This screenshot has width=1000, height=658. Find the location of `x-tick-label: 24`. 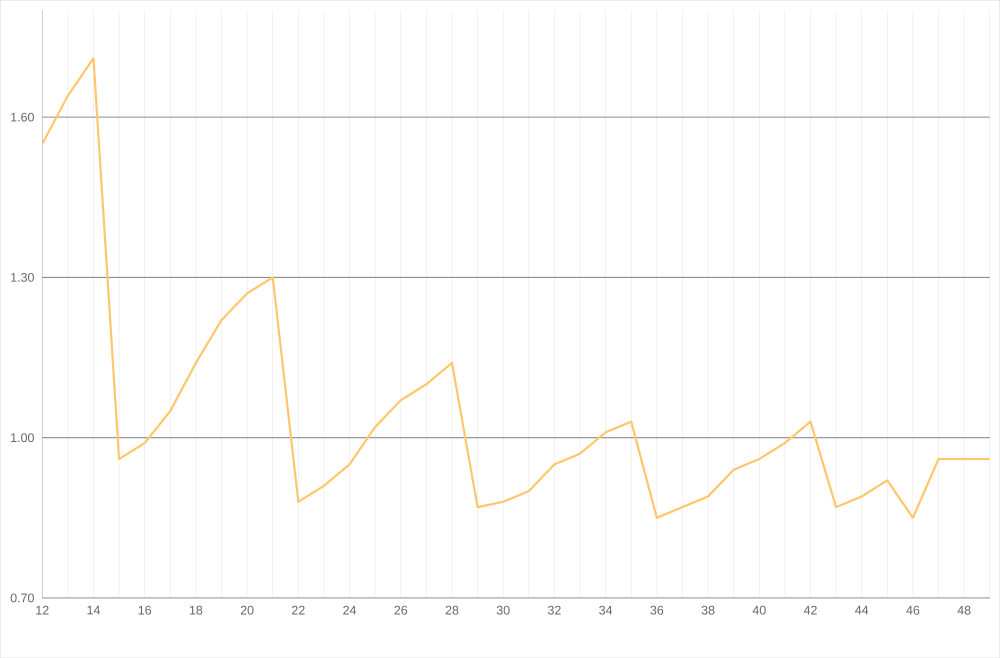

x-tick-label: 24 is located at coordinates (349, 610).